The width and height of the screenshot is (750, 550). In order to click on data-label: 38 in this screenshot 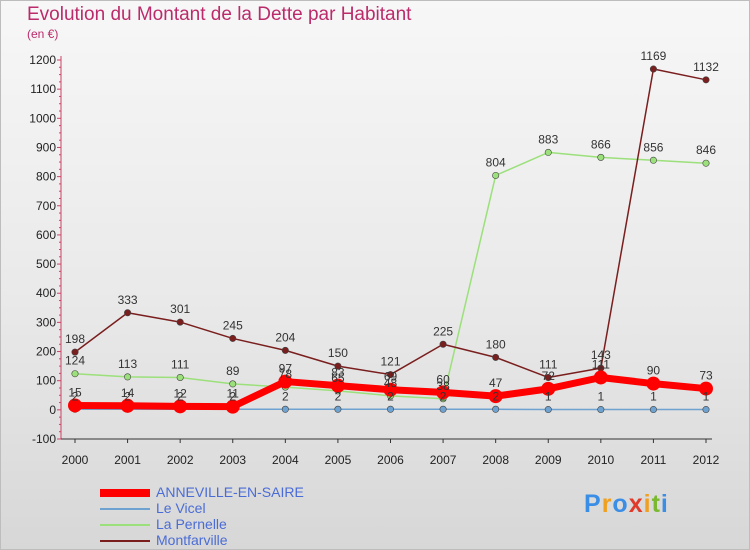, I will do `click(443, 386)`.